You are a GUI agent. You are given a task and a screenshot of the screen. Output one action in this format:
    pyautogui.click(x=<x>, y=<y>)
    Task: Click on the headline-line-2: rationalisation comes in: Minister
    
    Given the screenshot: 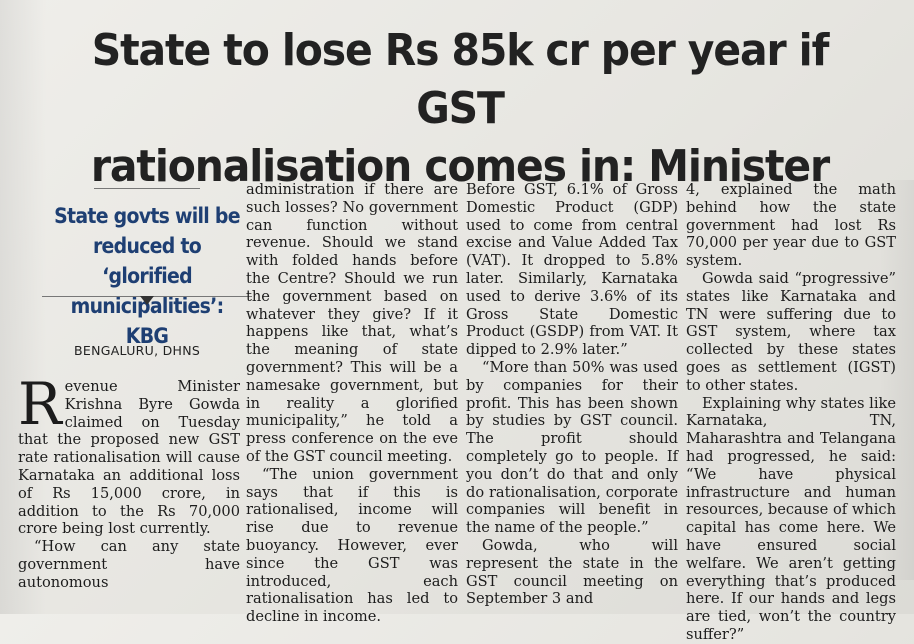 What is the action you would take?
    pyautogui.click(x=460, y=166)
    